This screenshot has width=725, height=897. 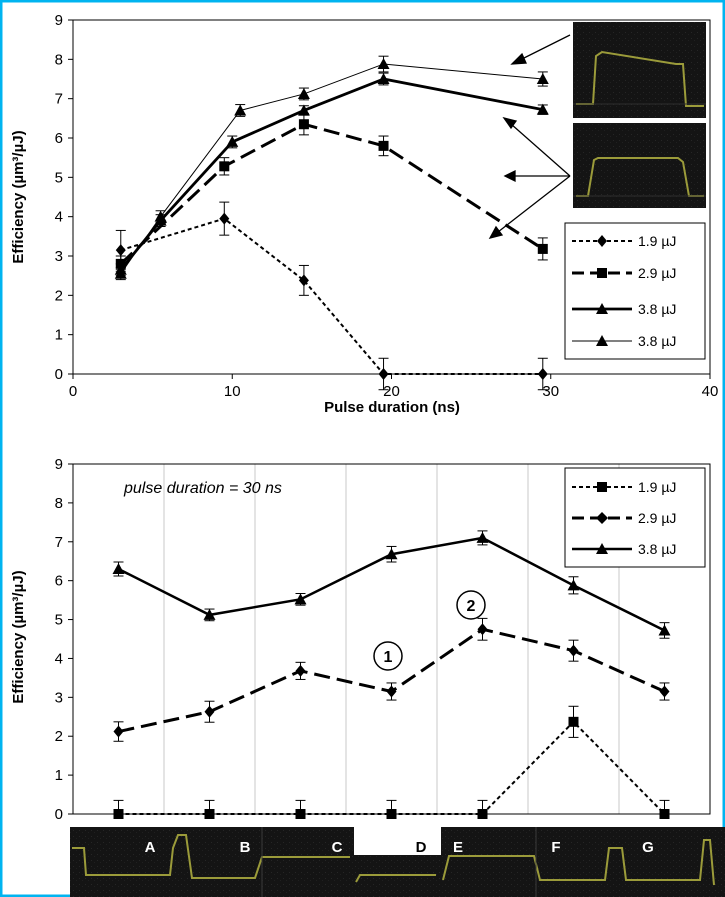 I want to click on bottom-legend-item-2: 2.9 µJ, so click(x=624, y=518).